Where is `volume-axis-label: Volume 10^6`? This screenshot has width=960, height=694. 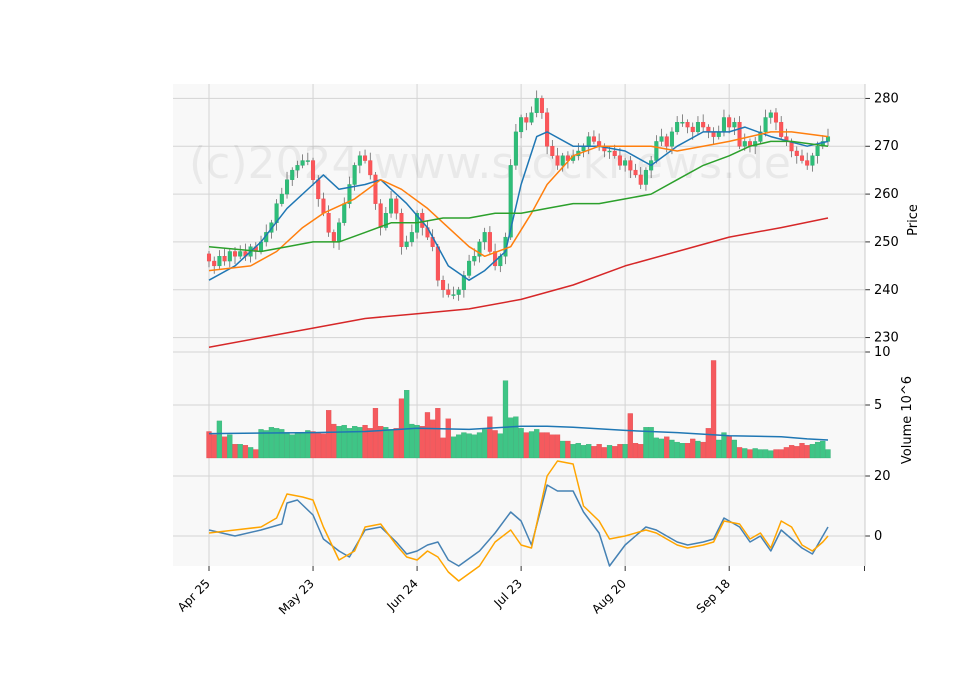 volume-axis-label: Volume 10^6 is located at coordinates (907, 420).